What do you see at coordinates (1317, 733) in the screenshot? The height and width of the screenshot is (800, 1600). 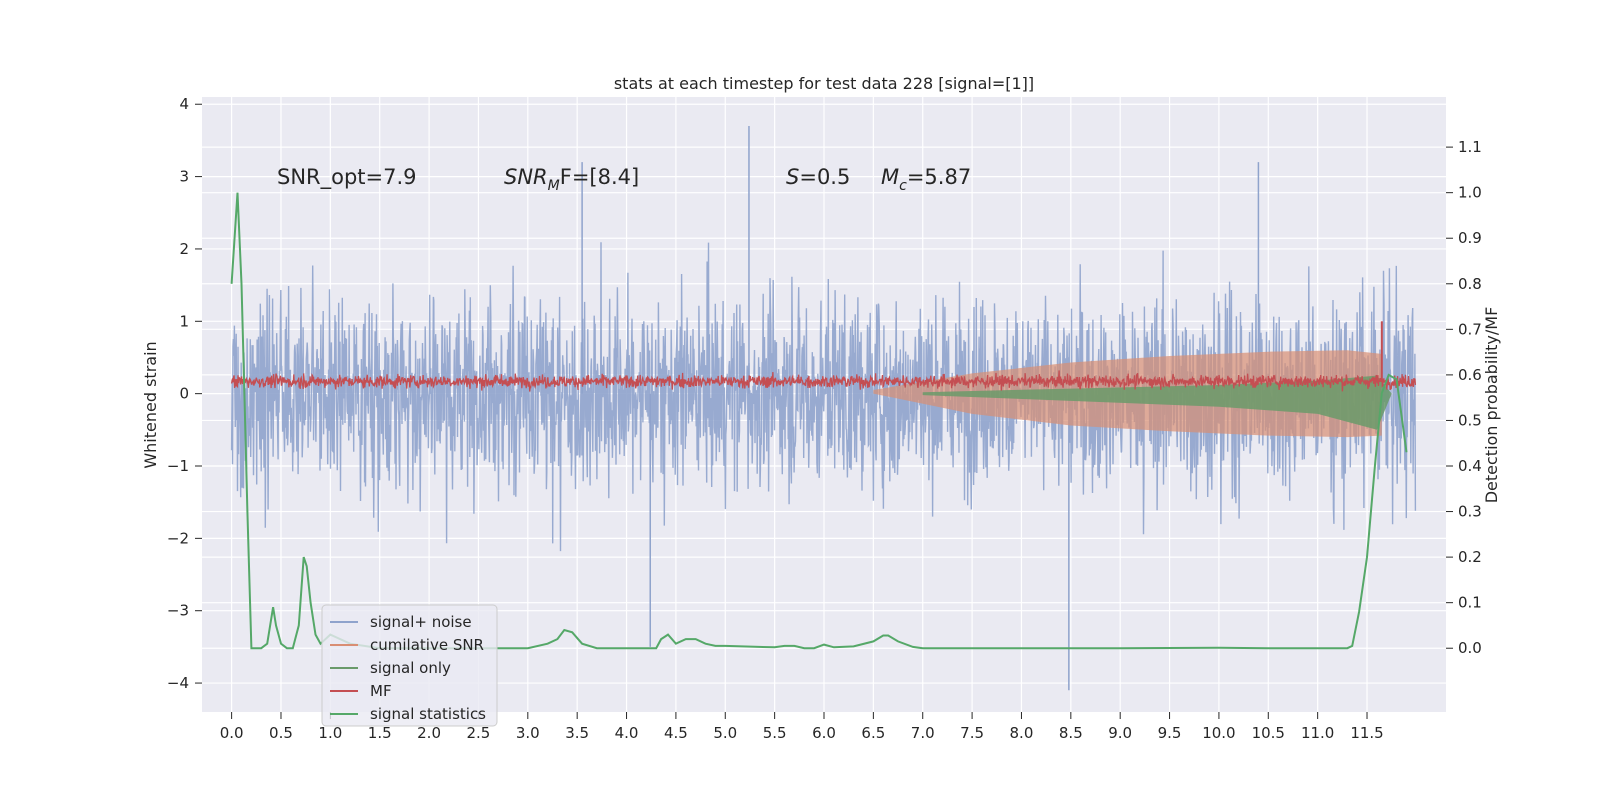 I see `x-tick-label: 11.0` at bounding box center [1317, 733].